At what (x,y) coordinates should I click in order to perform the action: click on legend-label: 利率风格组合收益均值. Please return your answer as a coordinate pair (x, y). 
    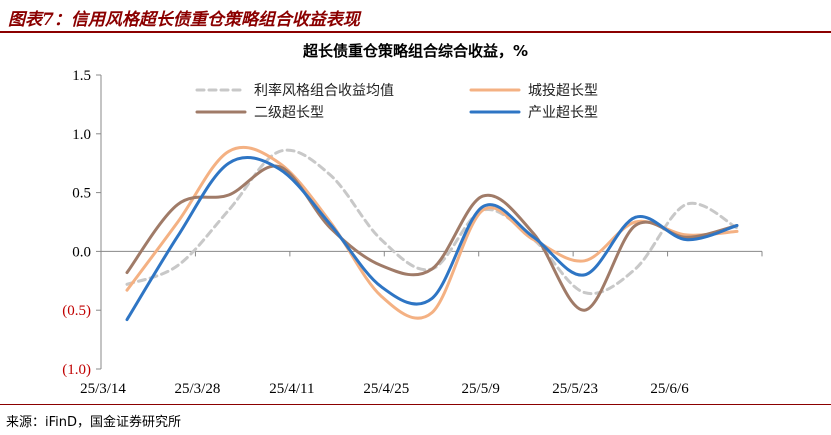
    Looking at the image, I should click on (324, 90).